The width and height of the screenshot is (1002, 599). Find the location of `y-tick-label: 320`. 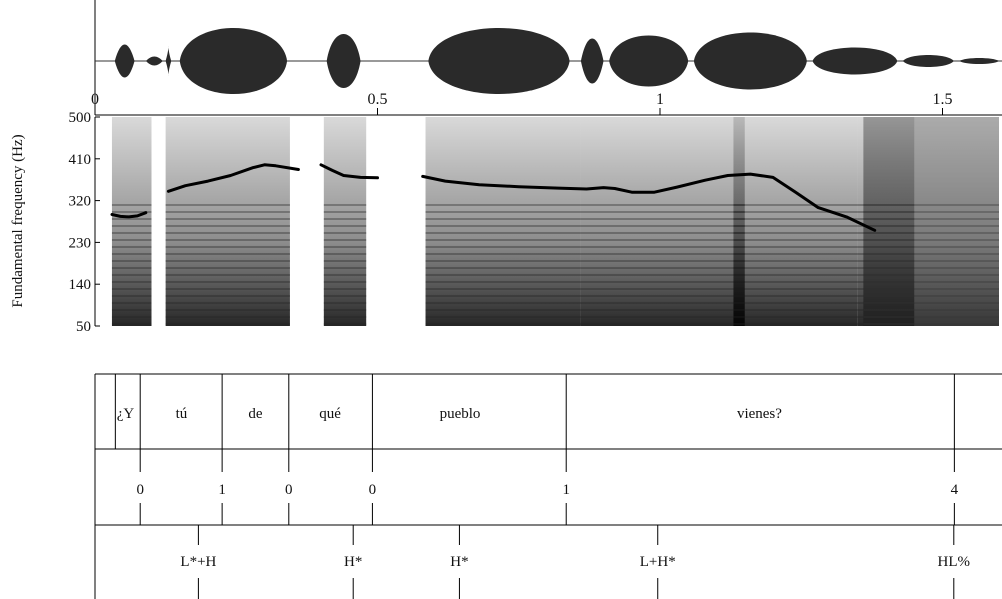

y-tick-label: 320 is located at coordinates (80, 202).